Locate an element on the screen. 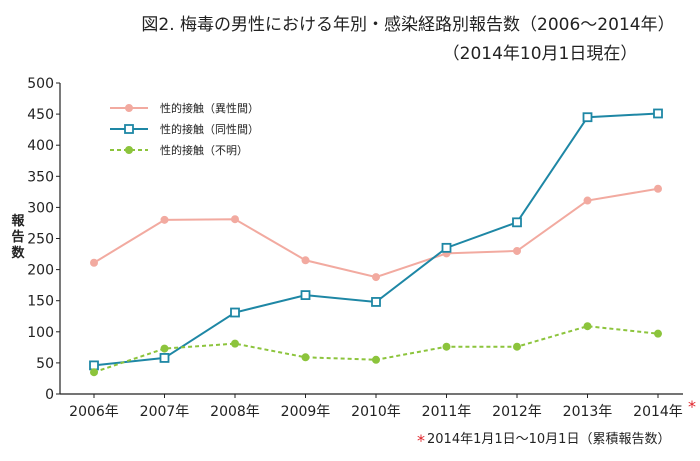 Image resolution: width=700 pixels, height=461 pixels. y-tick-label: 200 is located at coordinates (40, 271).